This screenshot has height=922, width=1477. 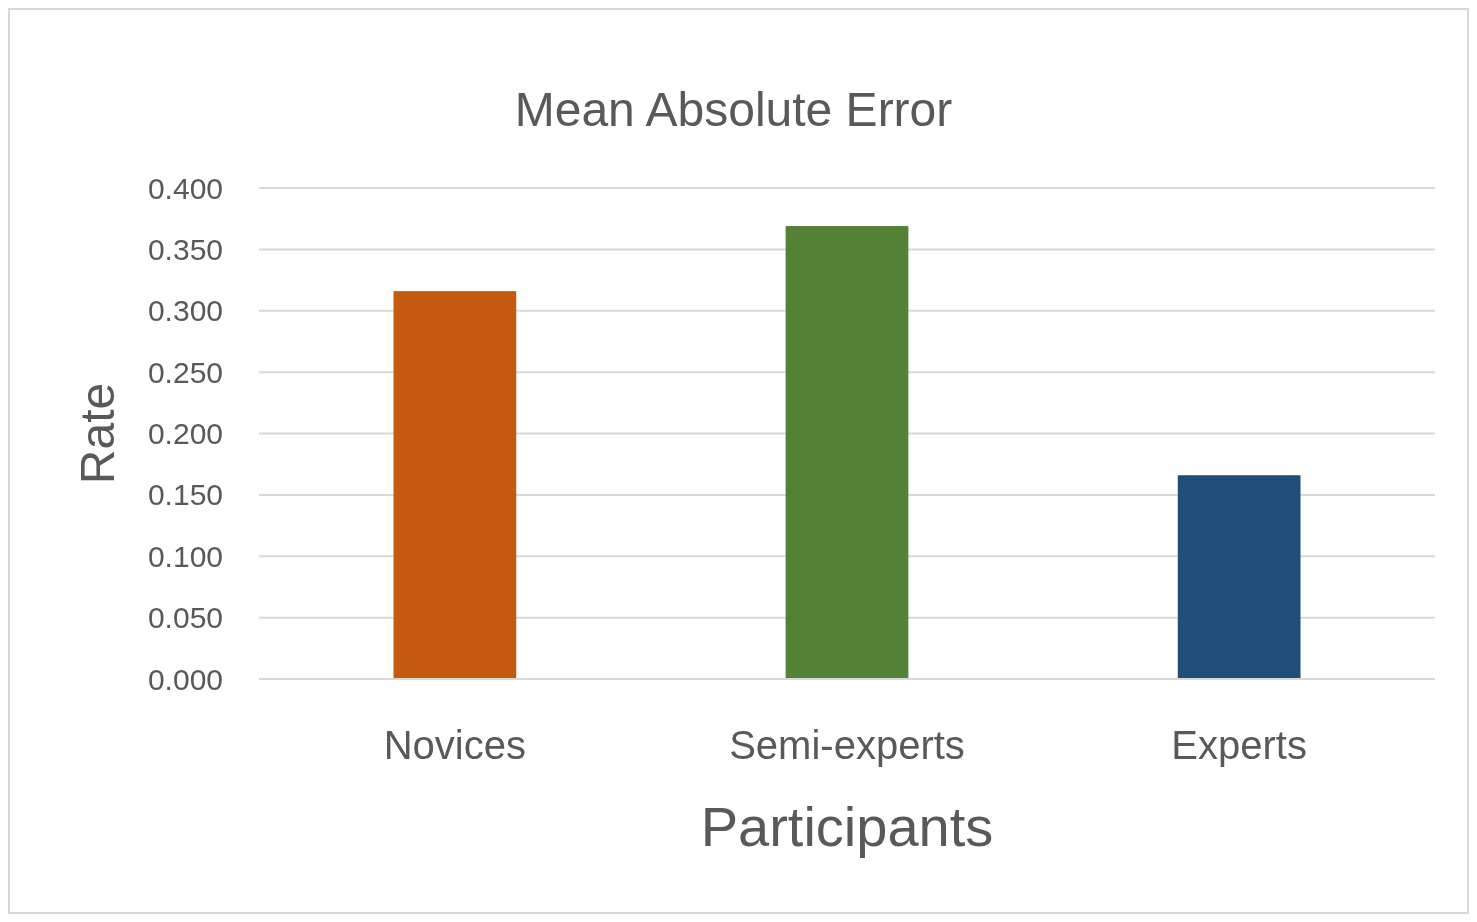 What do you see at coordinates (185, 618) in the screenshot?
I see `y-tick-label: 0.050` at bounding box center [185, 618].